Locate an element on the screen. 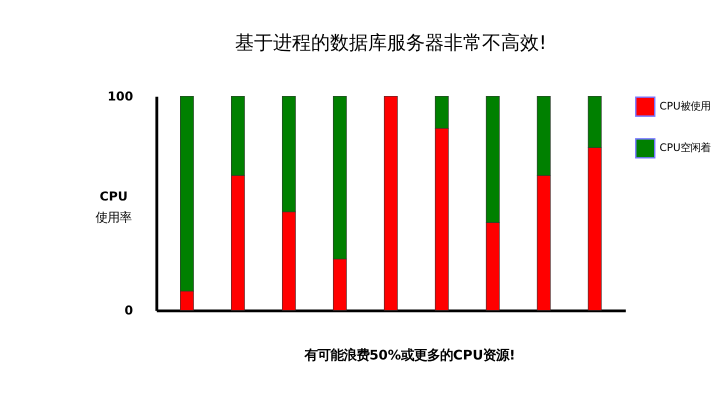 Image resolution: width=722 pixels, height=406 pixels. legend-label: CPU被使用 is located at coordinates (685, 106).